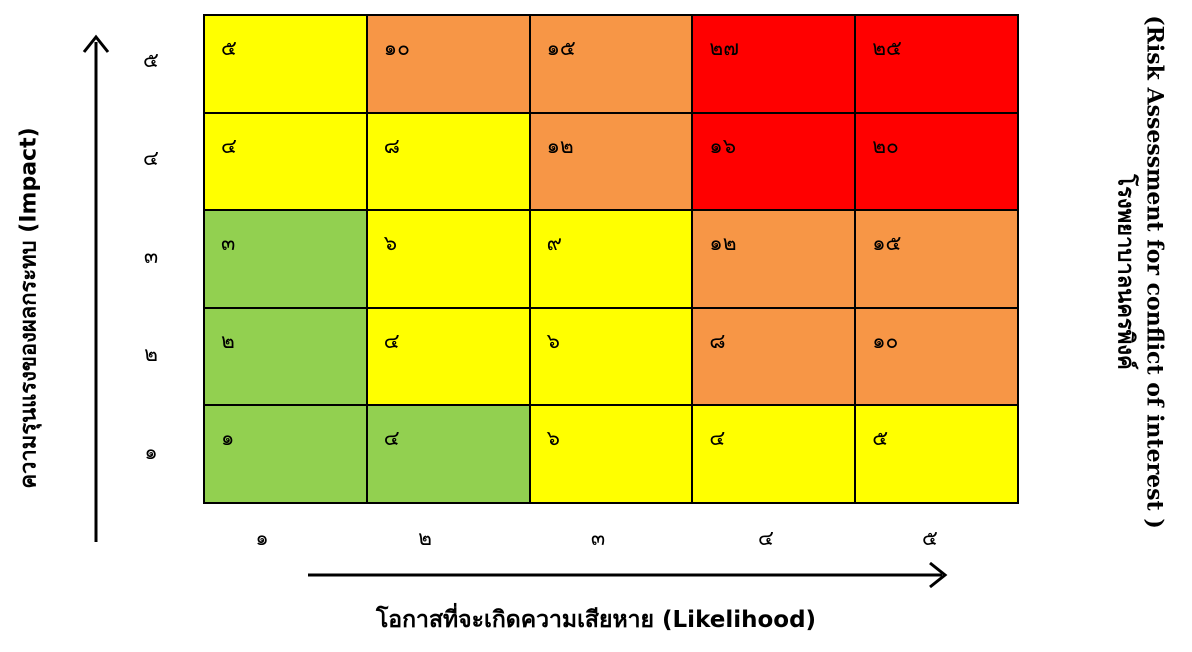 The height and width of the screenshot is (652, 1192). Describe the element at coordinates (938, 575) in the screenshot. I see `x-axis-arrowhead` at that location.